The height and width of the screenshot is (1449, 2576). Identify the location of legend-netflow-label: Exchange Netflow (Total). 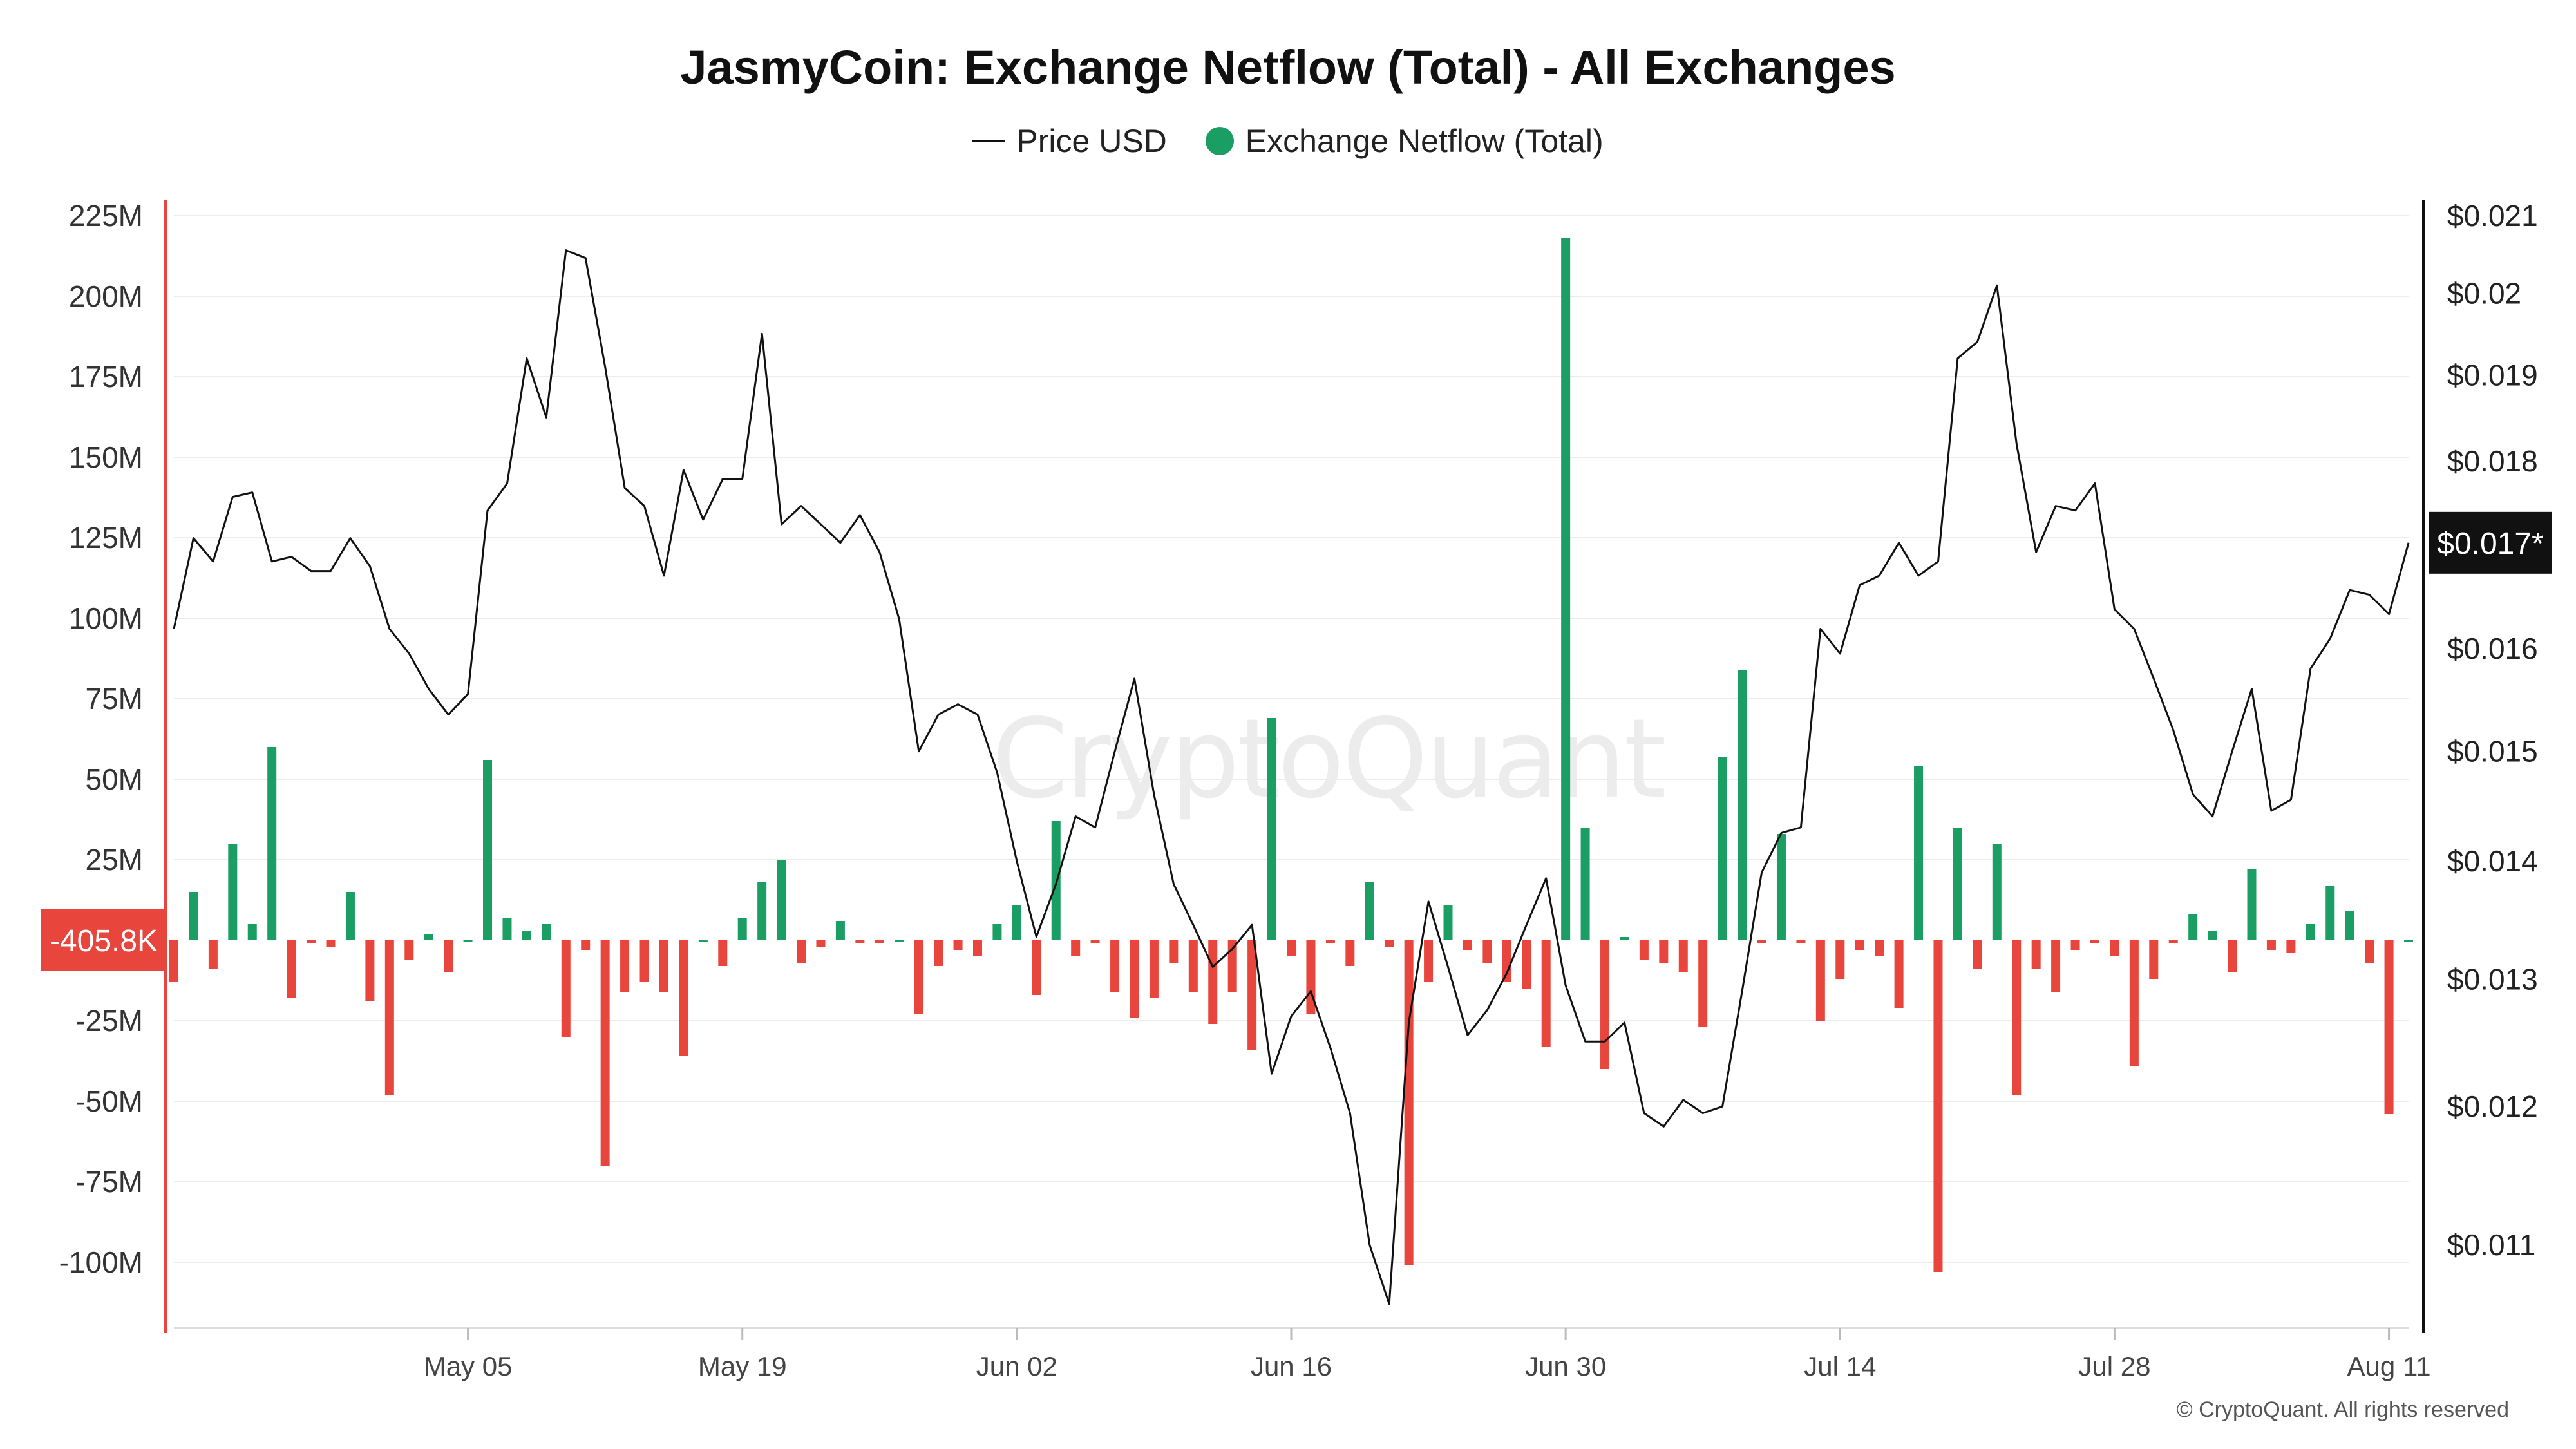
(1424, 141).